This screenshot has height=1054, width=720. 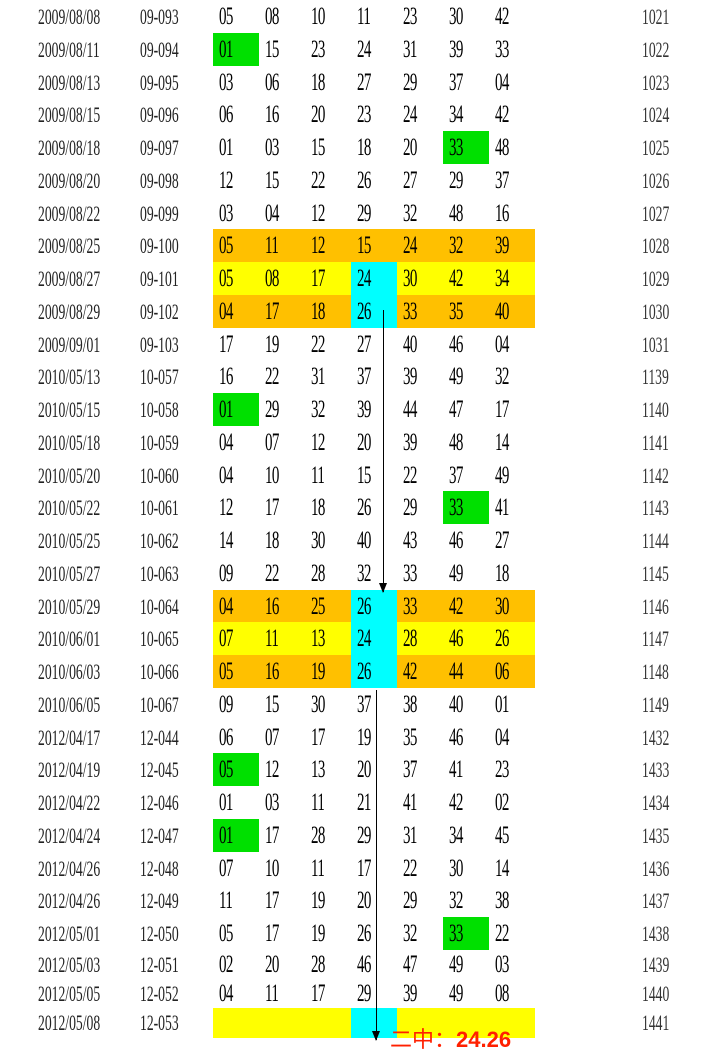 What do you see at coordinates (656, 114) in the screenshot?
I see `draw-period-text: 1024` at bounding box center [656, 114].